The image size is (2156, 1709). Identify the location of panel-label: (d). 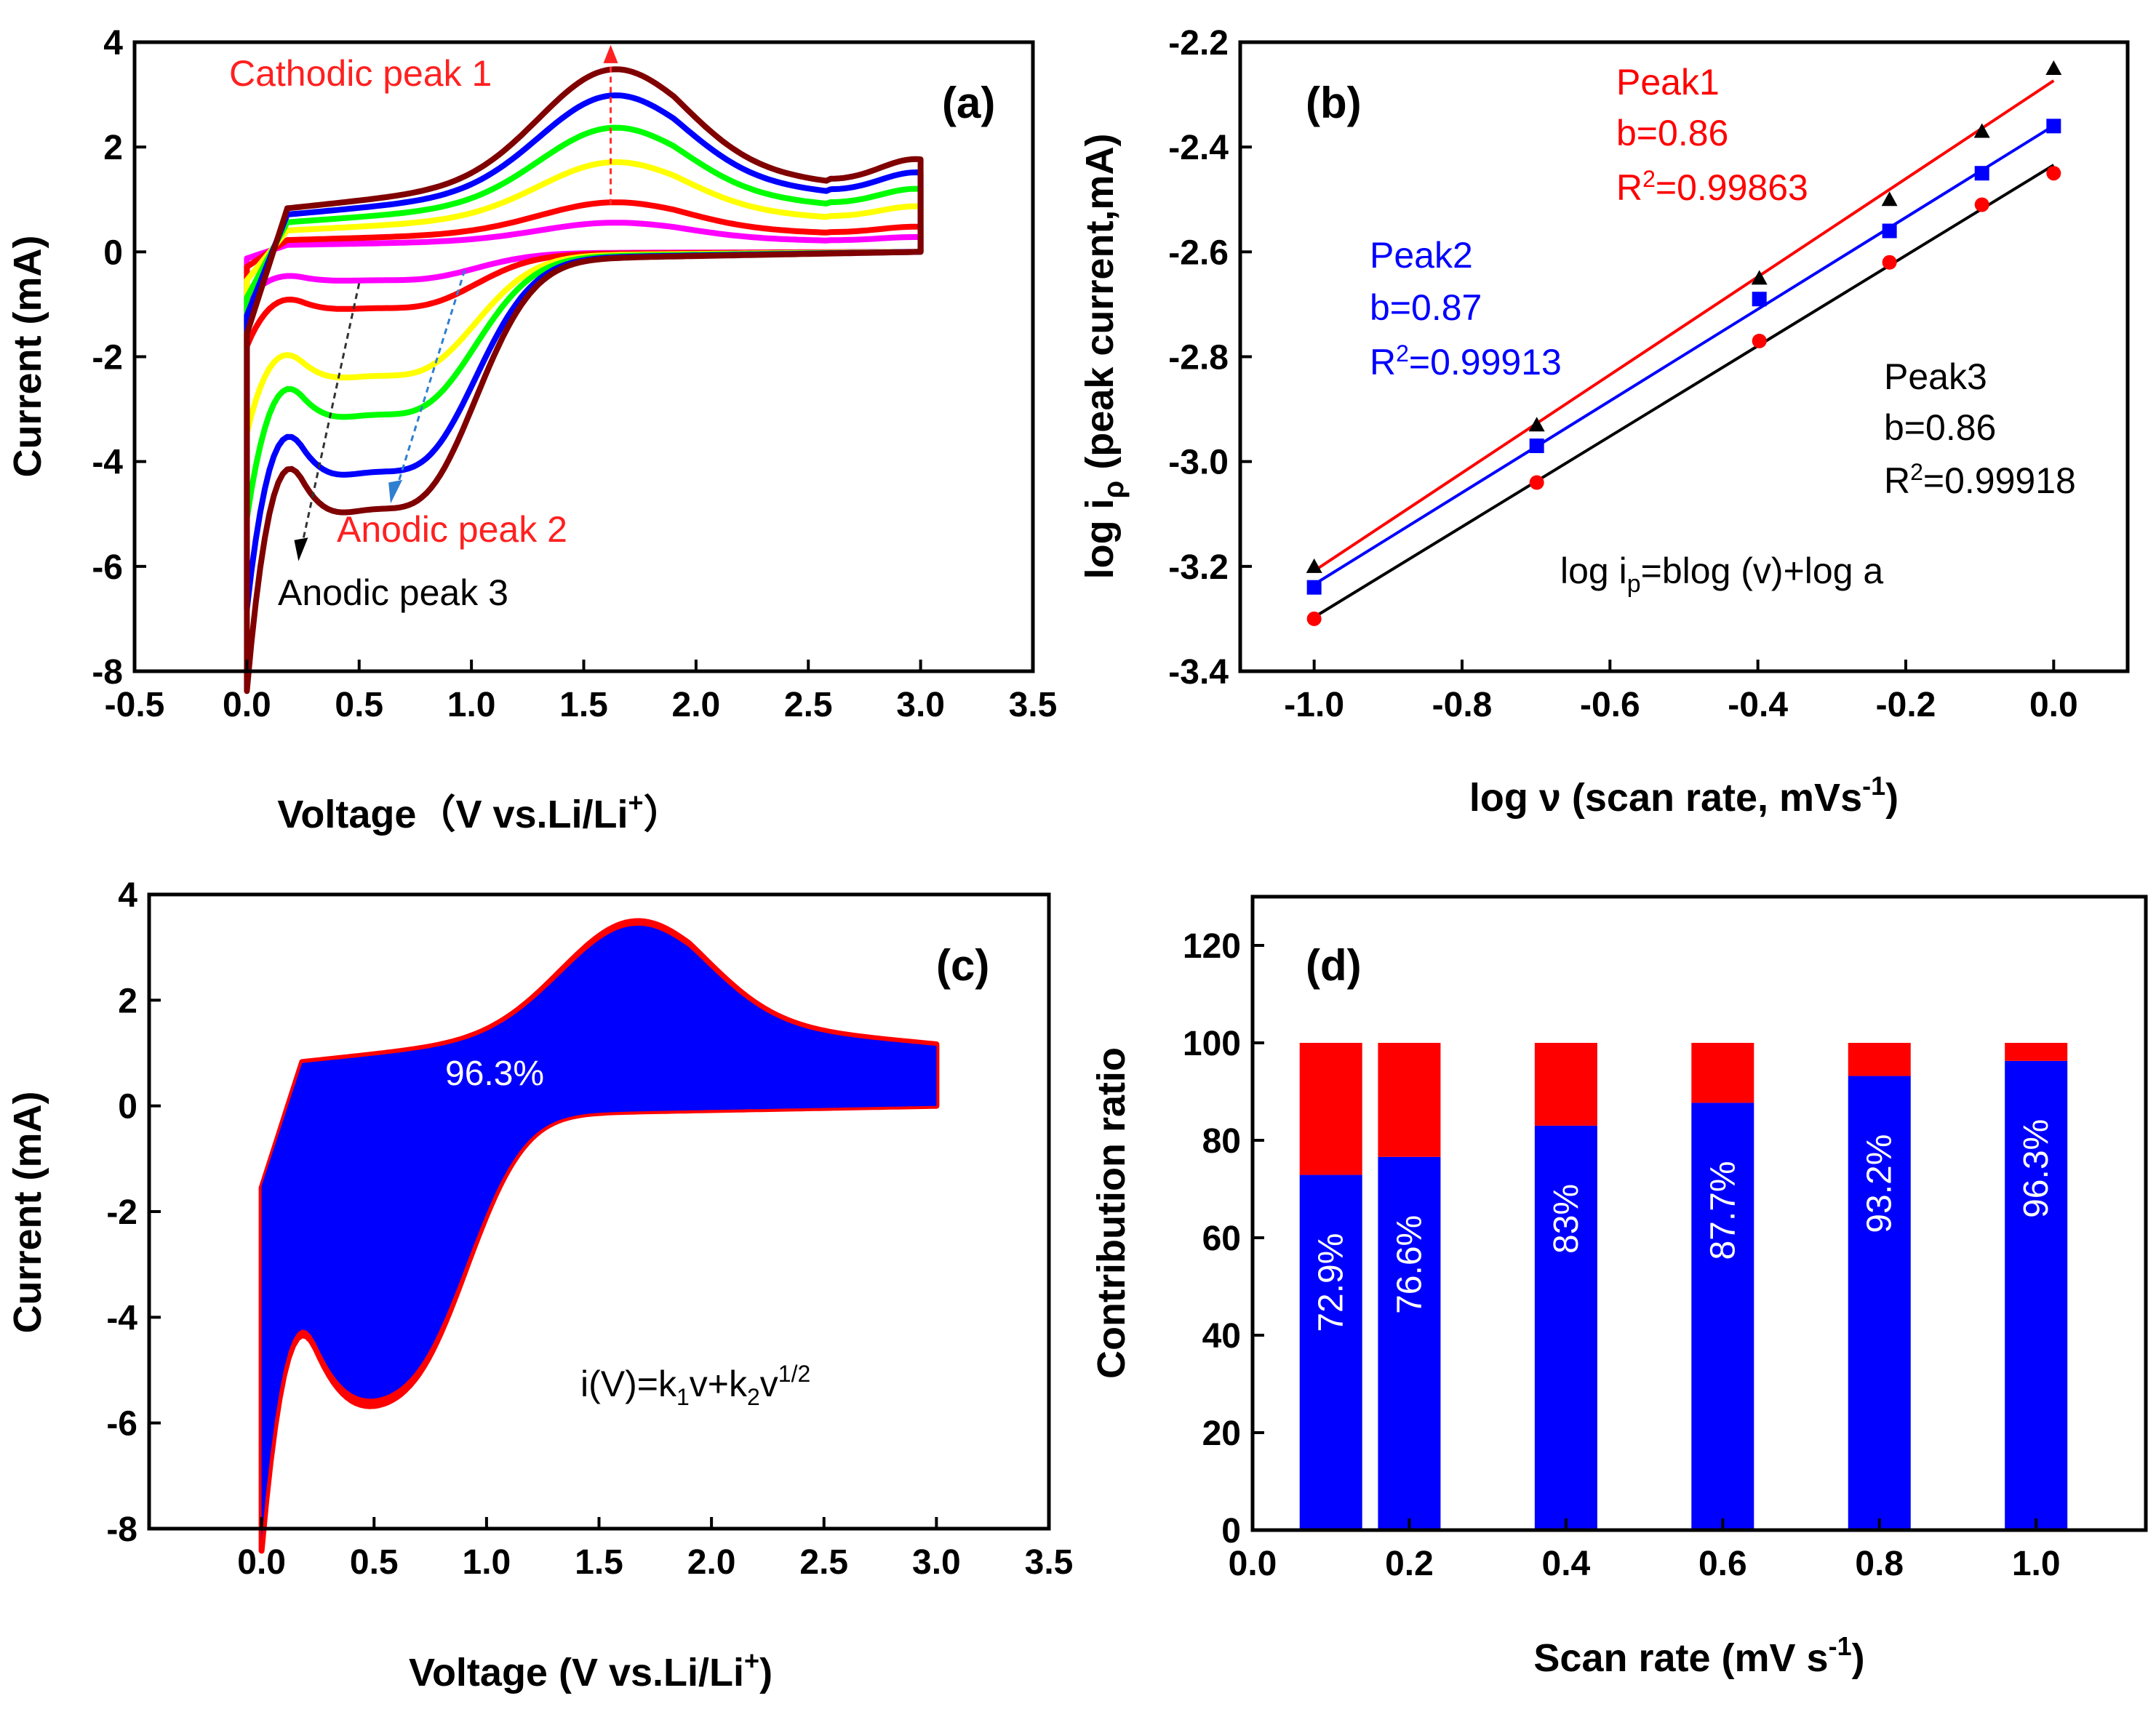
(1334, 966).